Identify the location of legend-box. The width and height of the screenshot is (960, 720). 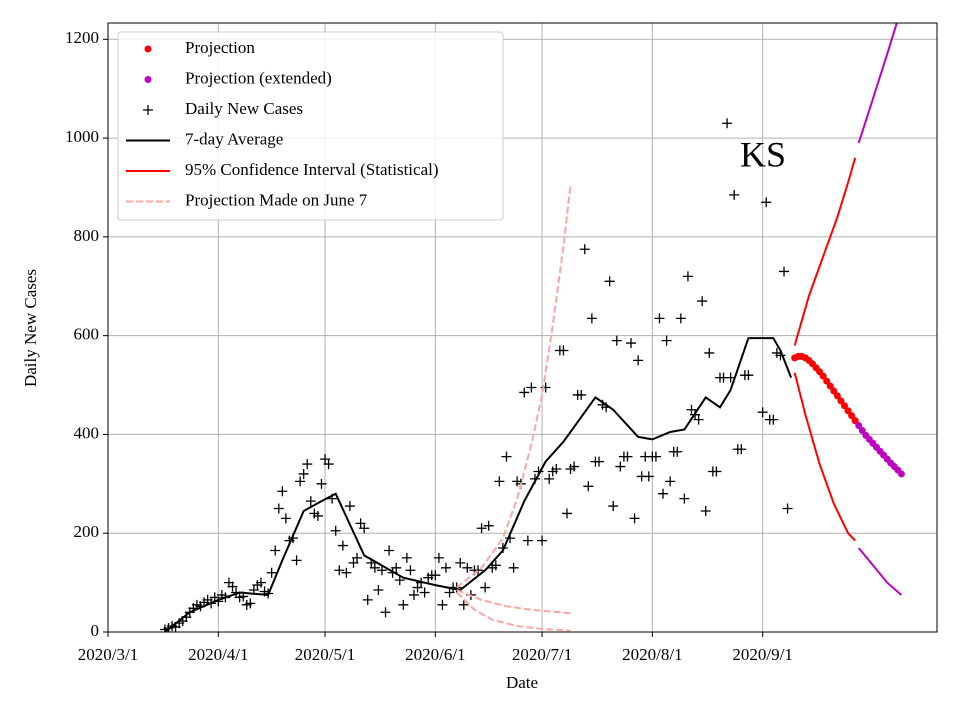
(310, 126).